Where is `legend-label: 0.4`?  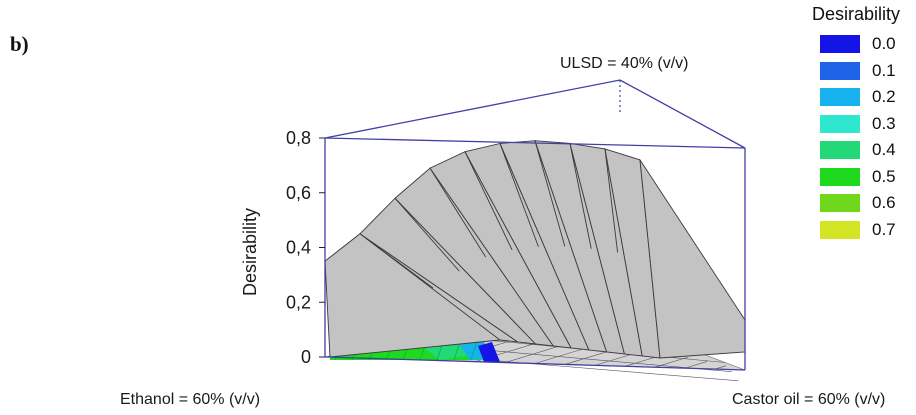
legend-label: 0.4 is located at coordinates (884, 150).